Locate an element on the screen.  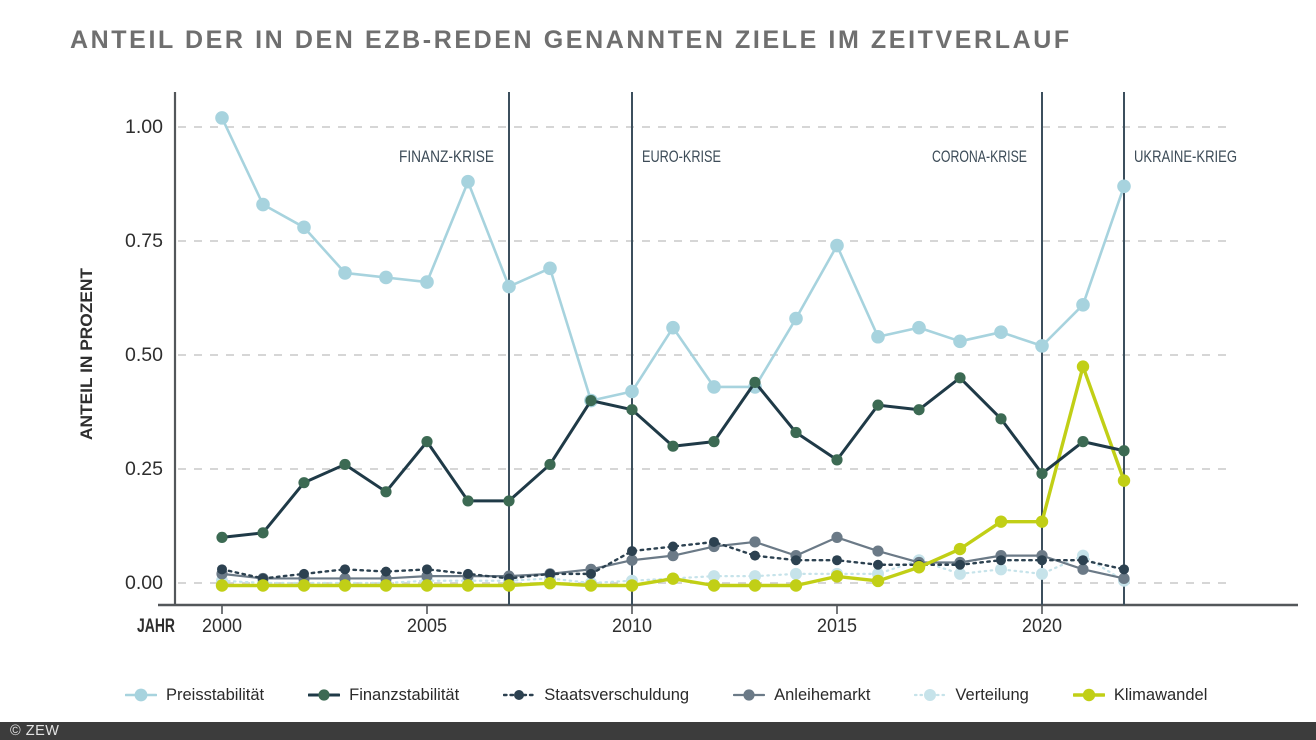
x-tick-label: 2005 is located at coordinates (427, 626).